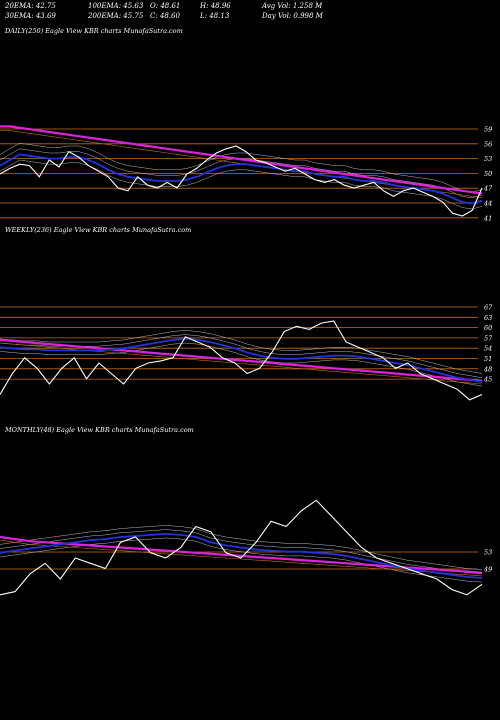  What do you see at coordinates (487, 204) in the screenshot?
I see `tick-label-0-5: 44` at bounding box center [487, 204].